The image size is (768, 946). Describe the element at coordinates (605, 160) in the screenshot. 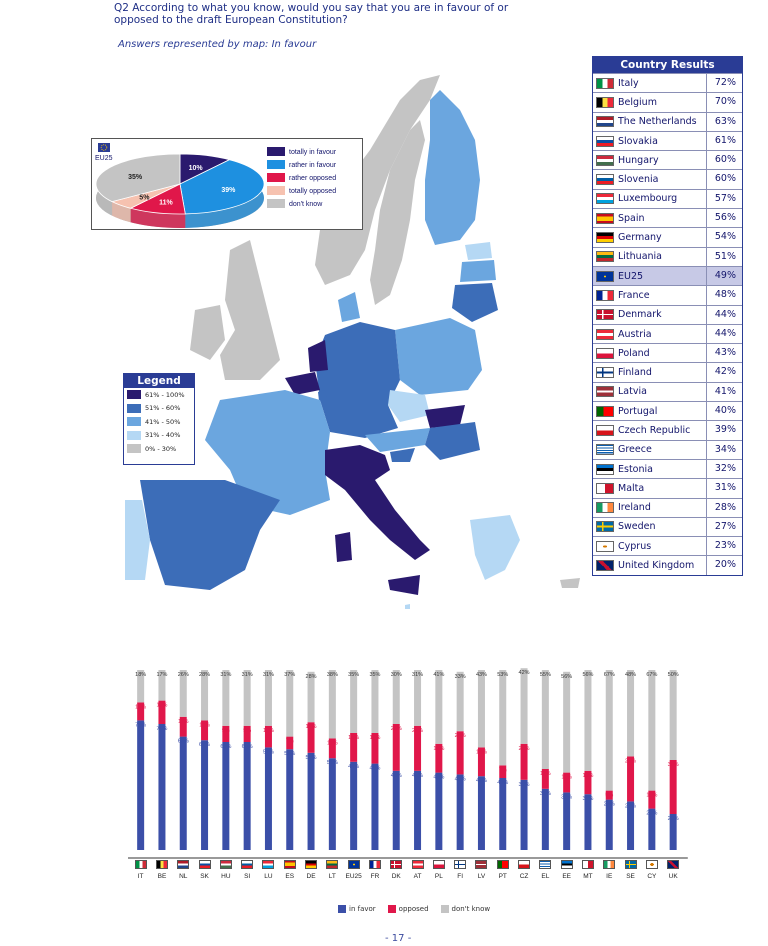

I see `hu-flag-icon` at that location.